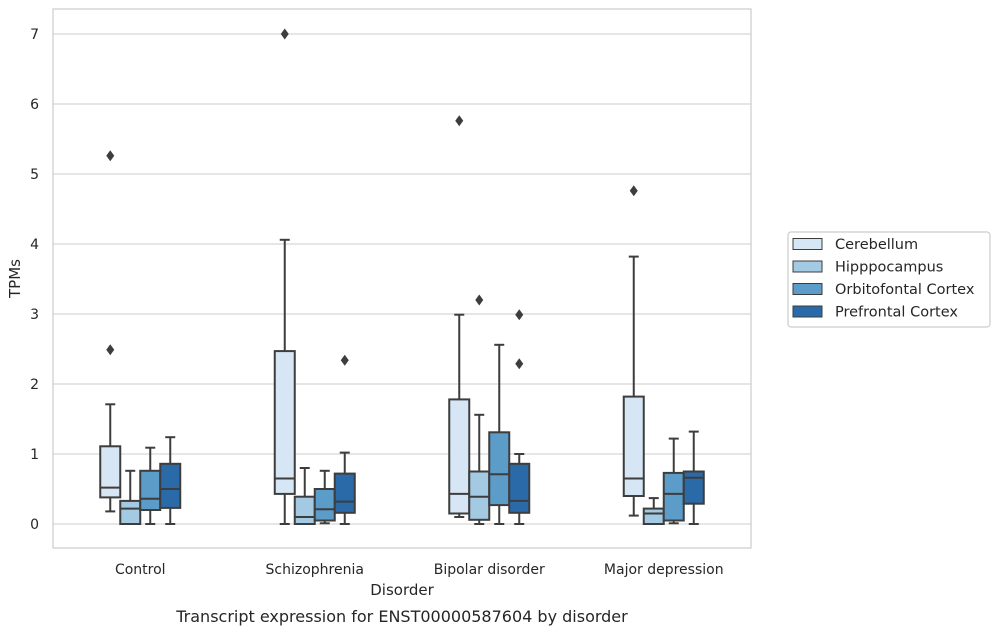 The image size is (999, 634). I want to click on legend-label: Orbitofontal Cortex, so click(905, 290).